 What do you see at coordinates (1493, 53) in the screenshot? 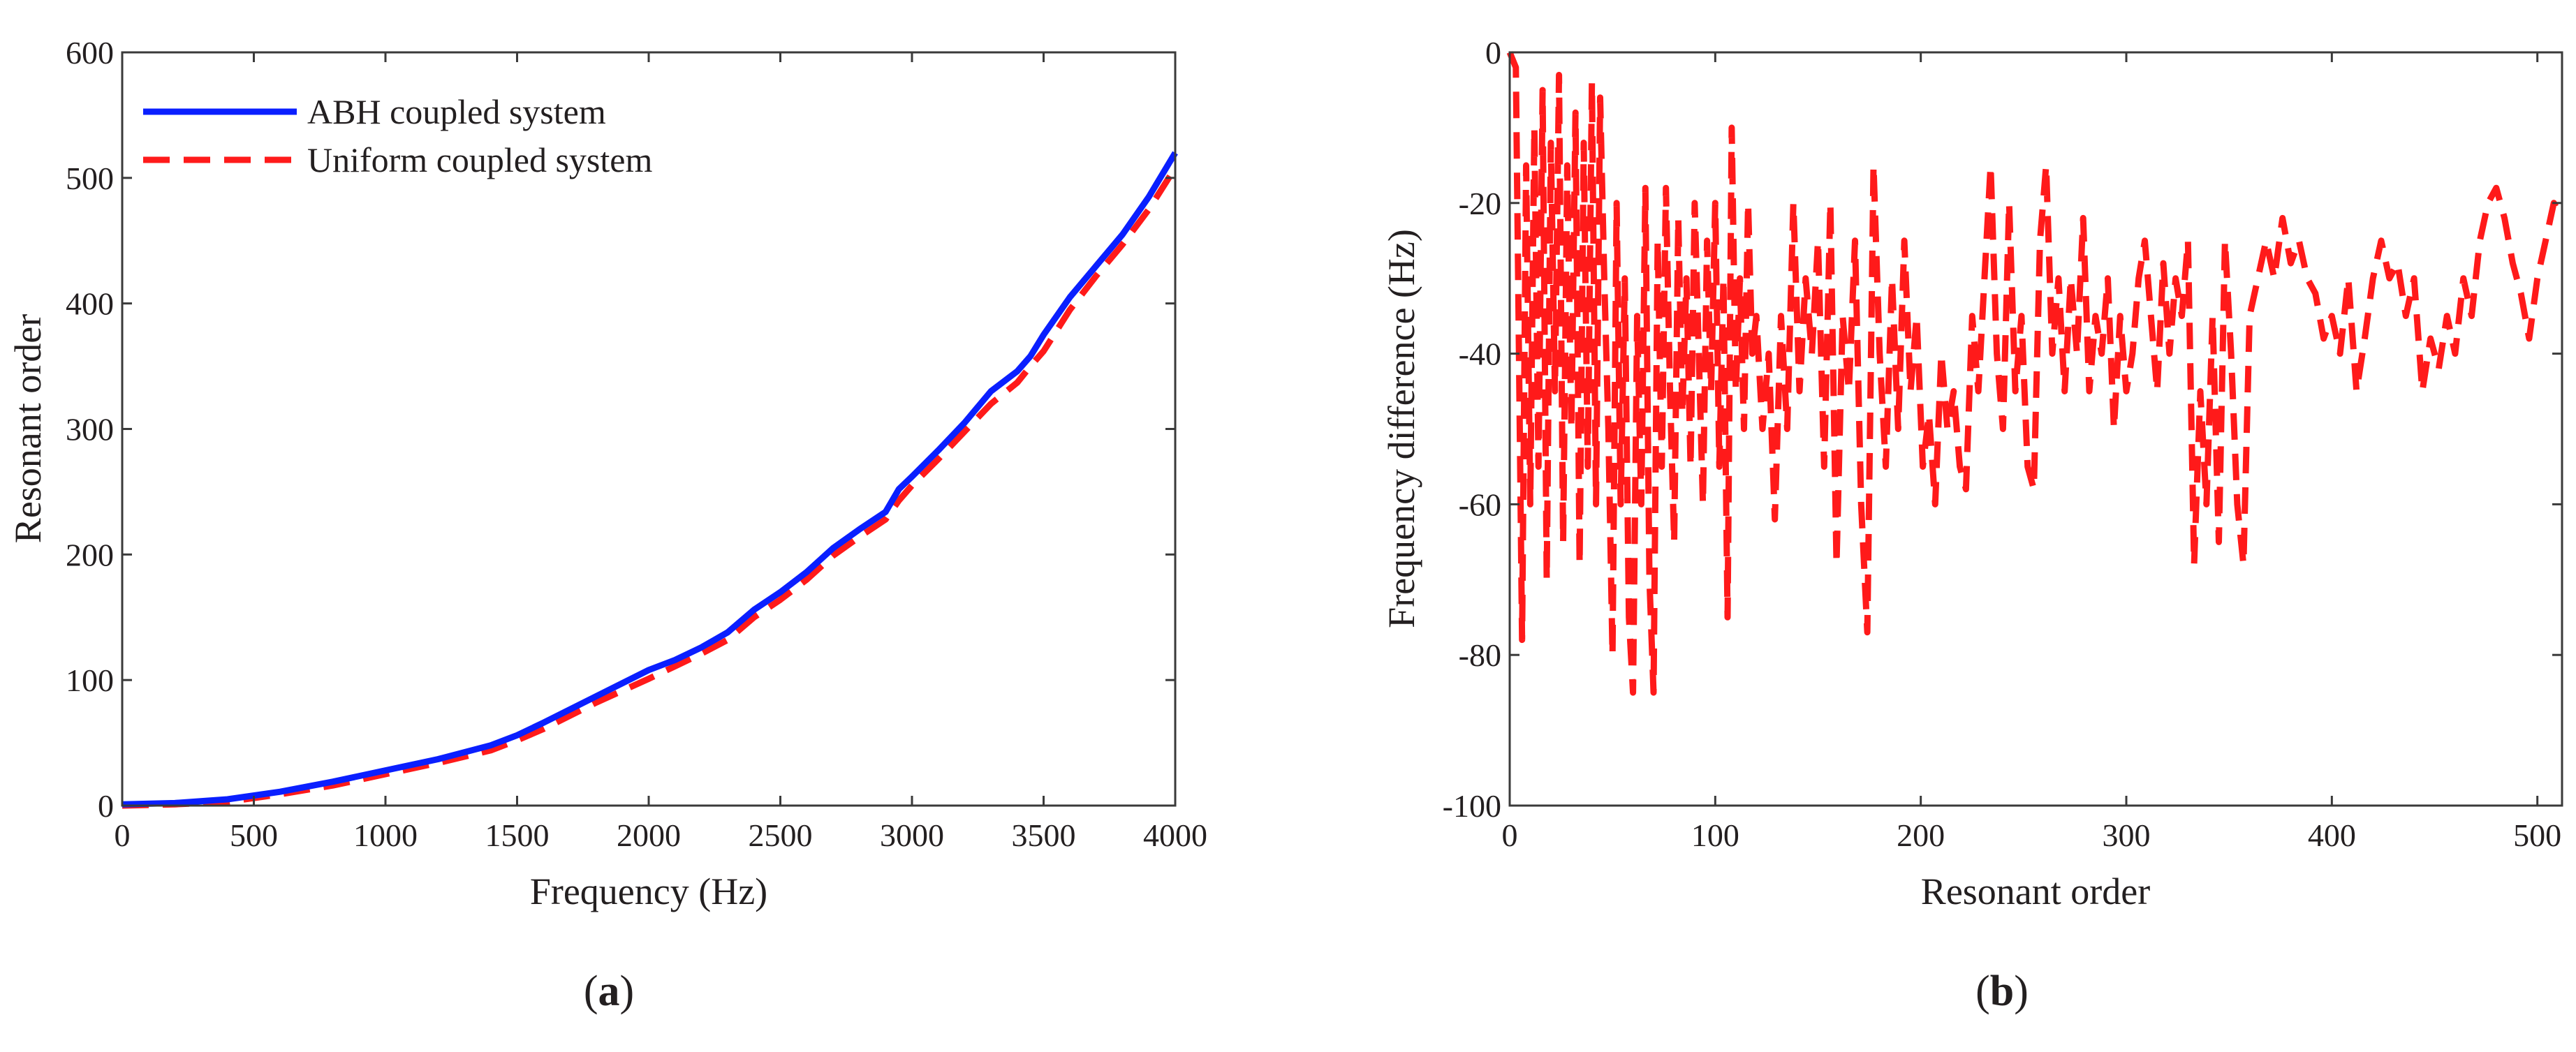
I see `panel-b-ytick-label: 0` at bounding box center [1493, 53].